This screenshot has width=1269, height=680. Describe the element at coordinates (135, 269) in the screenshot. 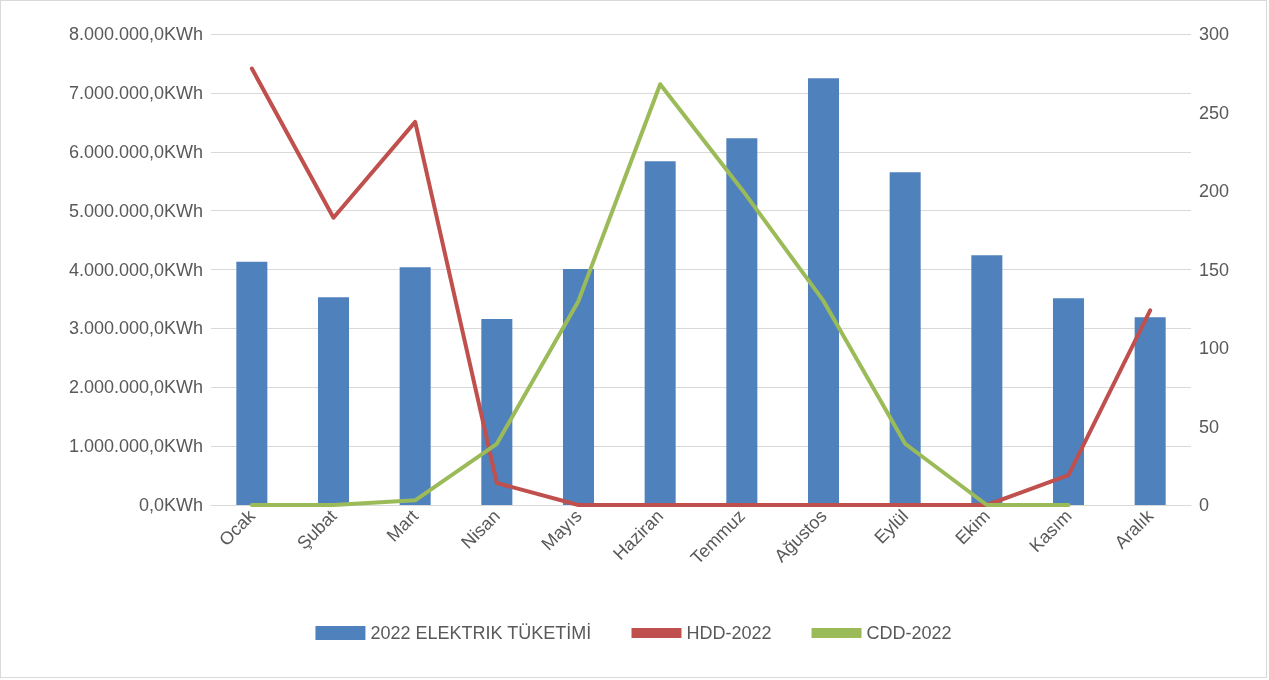

I see `y-tick-label: 4.000.000,0KWh` at that location.